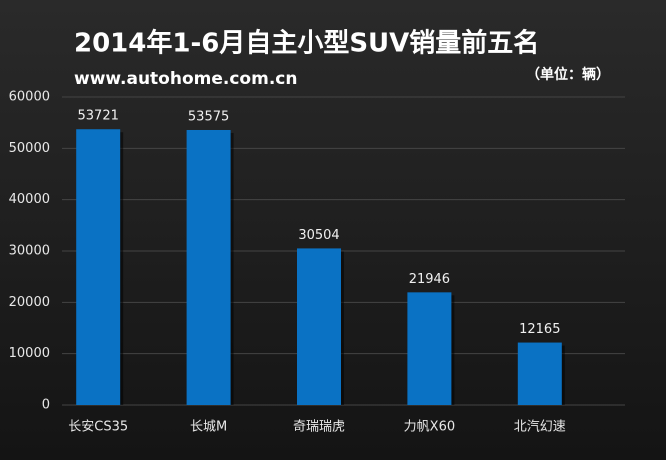  I want to click on x-tick-label: 长城M, so click(208, 427).